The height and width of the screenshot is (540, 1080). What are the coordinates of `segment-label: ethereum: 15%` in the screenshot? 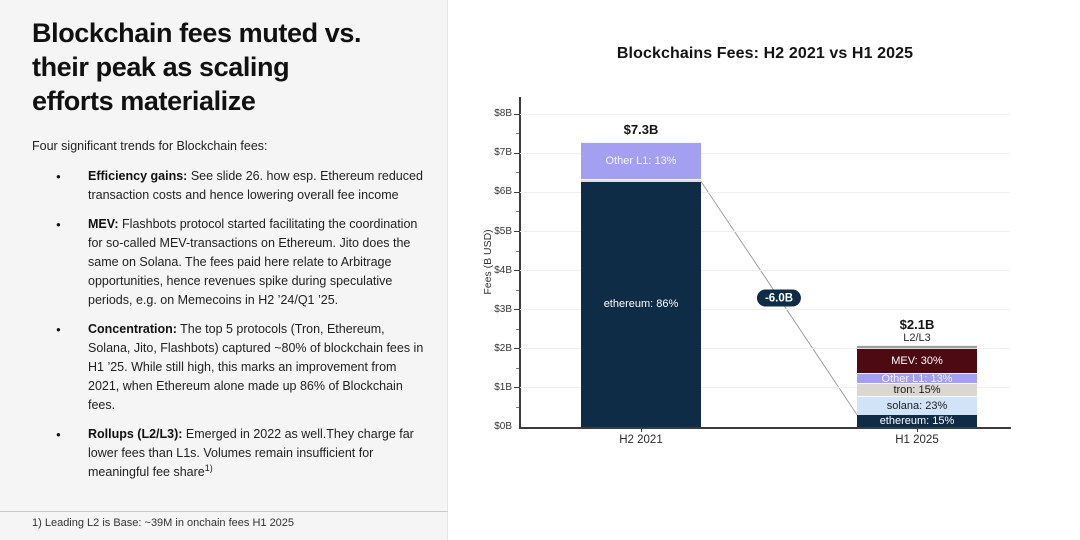 It's located at (917, 420).